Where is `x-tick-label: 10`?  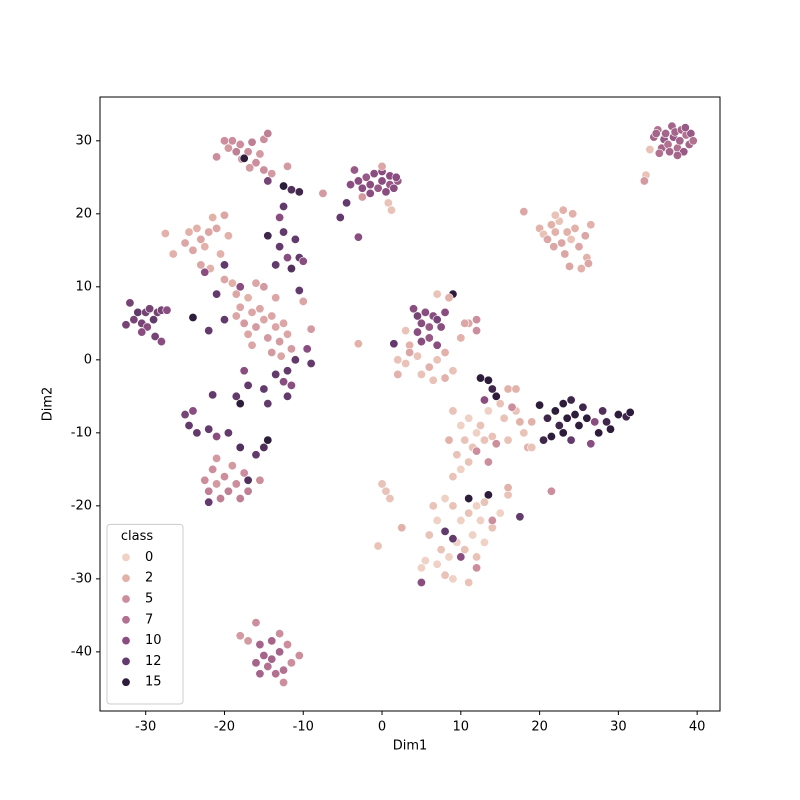 x-tick-label: 10 is located at coordinates (461, 727).